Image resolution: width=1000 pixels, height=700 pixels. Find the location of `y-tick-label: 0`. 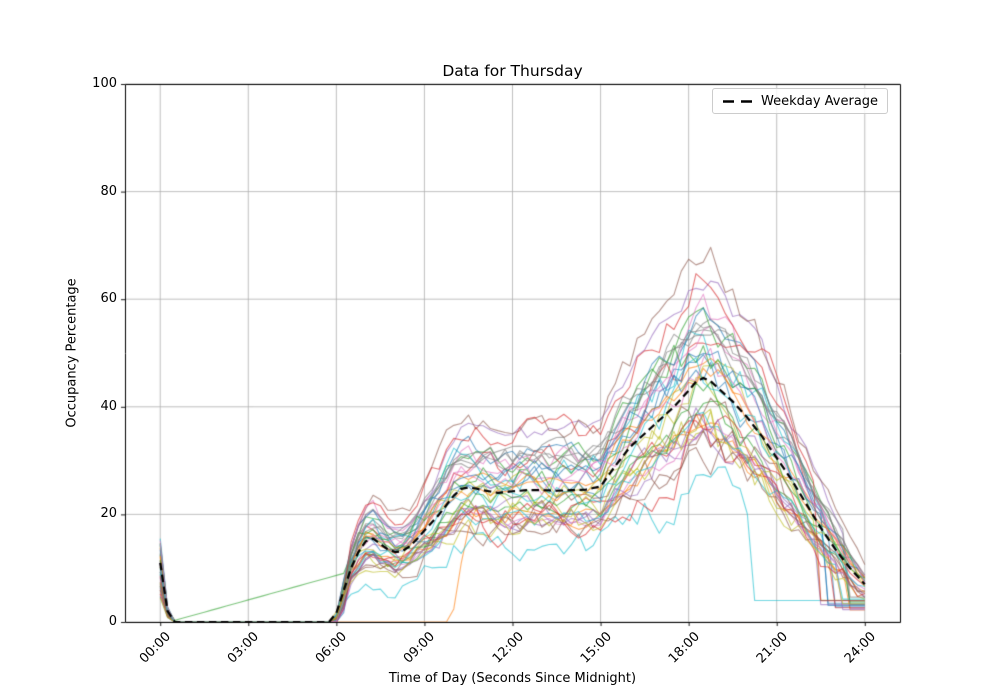

y-tick-label: 0 is located at coordinates (112, 621).